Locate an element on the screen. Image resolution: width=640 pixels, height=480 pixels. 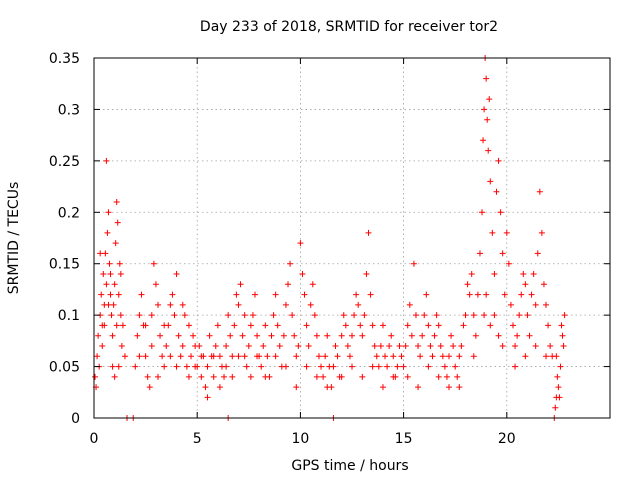
y-tick-label: 0.3 is located at coordinates (69, 110).